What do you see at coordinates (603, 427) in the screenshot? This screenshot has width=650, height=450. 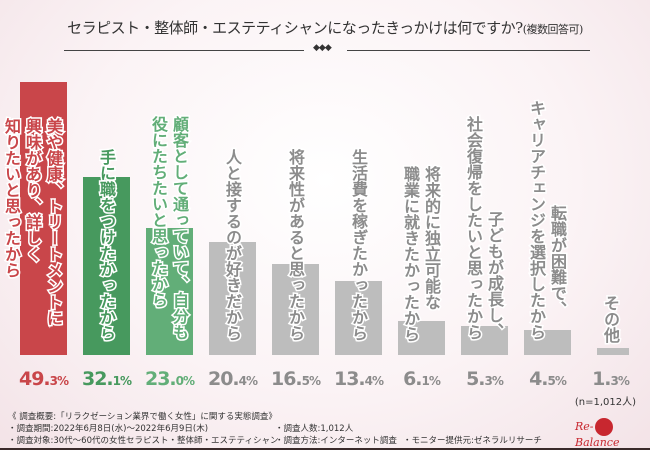 I see `logo-mark` at bounding box center [603, 427].